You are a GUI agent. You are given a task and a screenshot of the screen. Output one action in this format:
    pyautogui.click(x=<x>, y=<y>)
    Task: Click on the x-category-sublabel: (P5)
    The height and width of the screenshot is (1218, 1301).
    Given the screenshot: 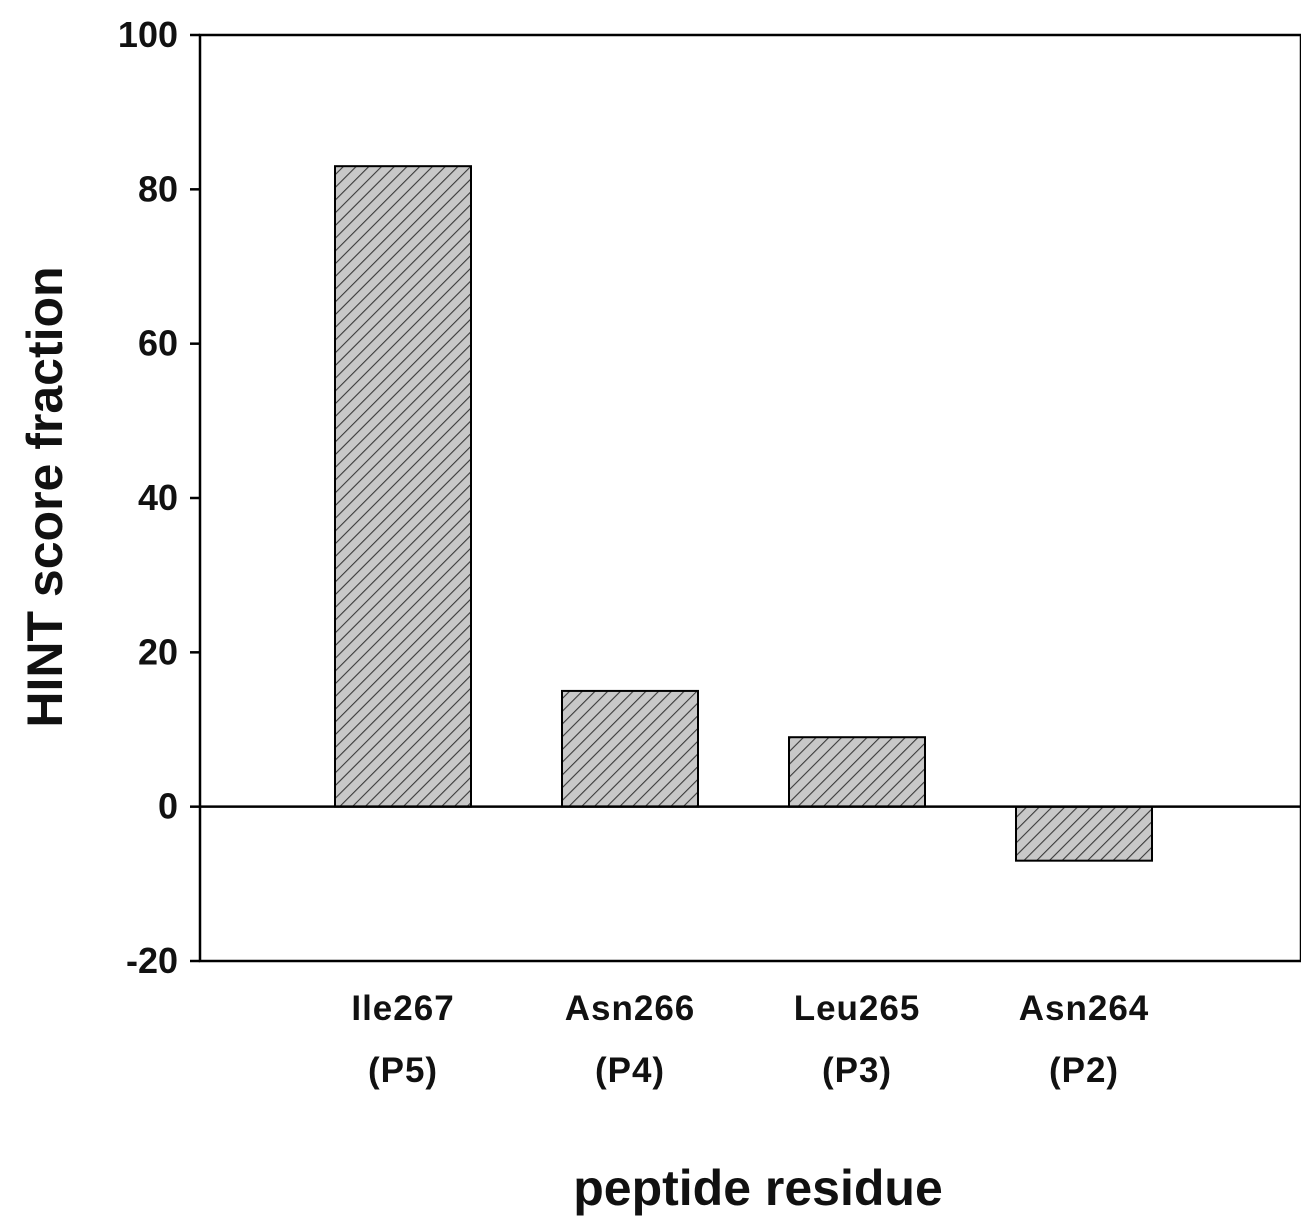 What is the action you would take?
    pyautogui.click(x=403, y=1070)
    